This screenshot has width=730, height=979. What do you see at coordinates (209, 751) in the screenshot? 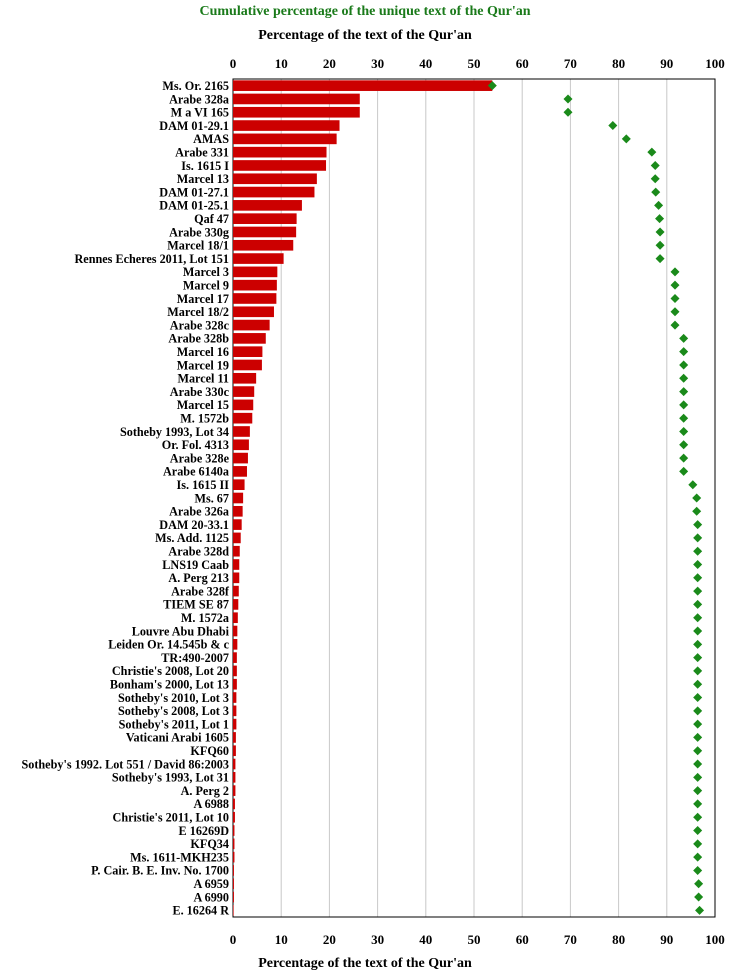
I see `category-label: KFQ60` at bounding box center [209, 751].